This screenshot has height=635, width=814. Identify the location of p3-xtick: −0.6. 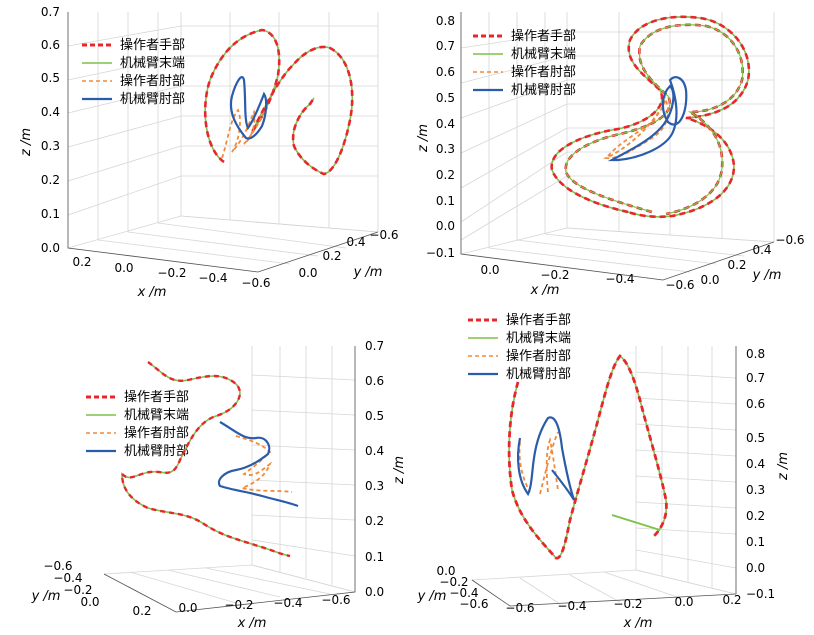
(335, 600).